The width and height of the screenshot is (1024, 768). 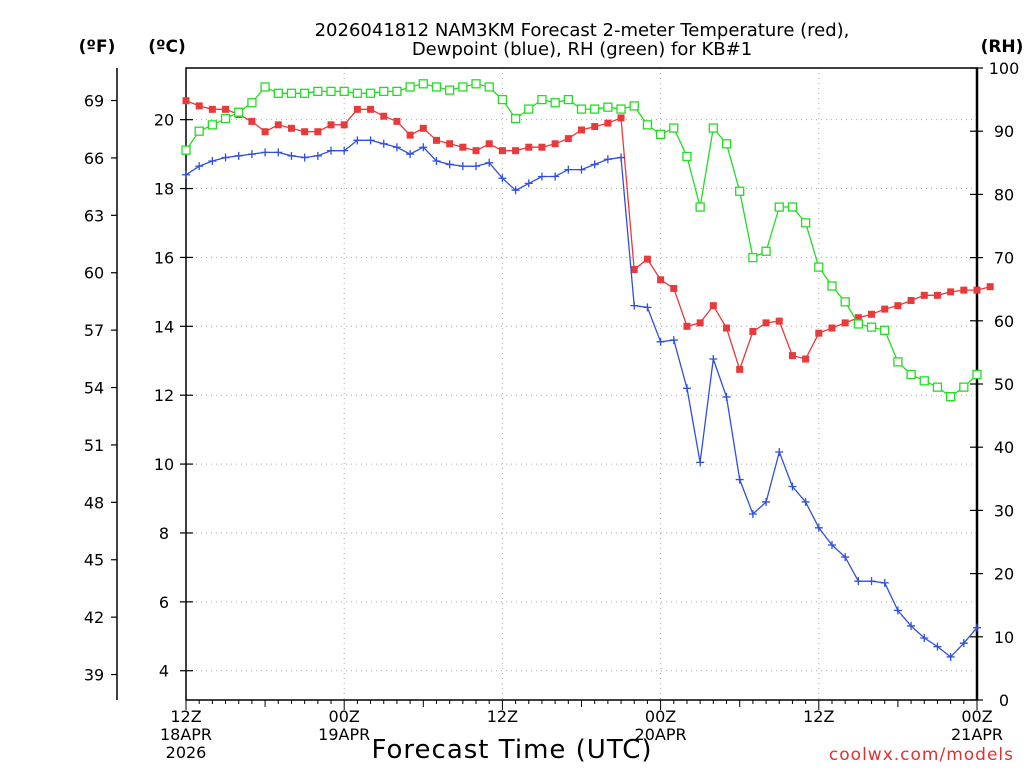 What do you see at coordinates (94, 273) in the screenshot?
I see `fahrenheit-tick-label: 60` at bounding box center [94, 273].